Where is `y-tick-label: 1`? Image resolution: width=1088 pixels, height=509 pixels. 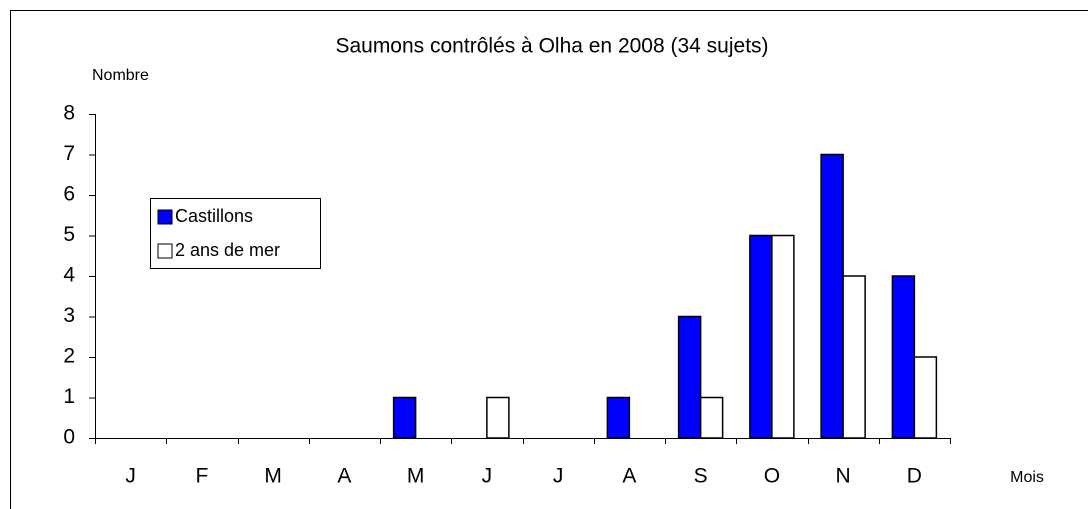
y-tick-label: 1 is located at coordinates (69, 396).